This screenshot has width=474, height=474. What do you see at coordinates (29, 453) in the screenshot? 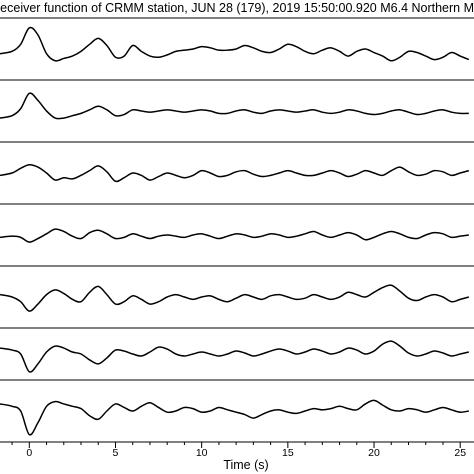
I see `x-tick-label: 0` at bounding box center [29, 453].